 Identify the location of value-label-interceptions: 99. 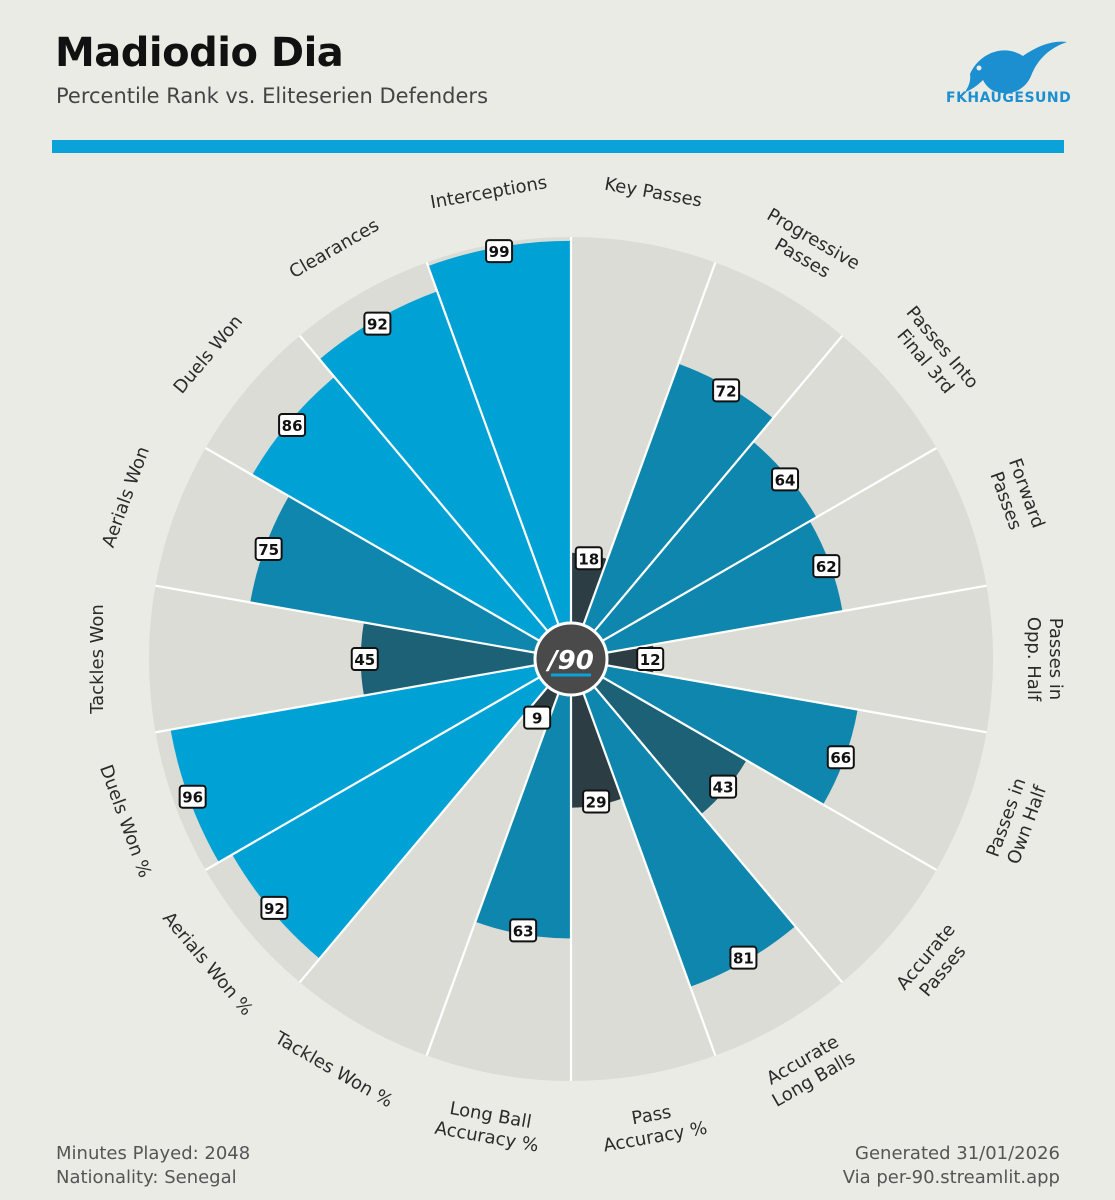
(499, 251).